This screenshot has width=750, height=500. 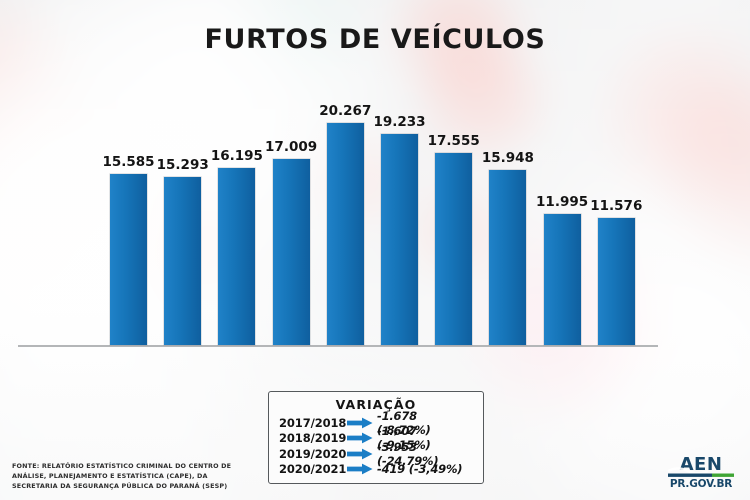 I want to click on bar-value-label: 19.233, so click(x=399, y=122).